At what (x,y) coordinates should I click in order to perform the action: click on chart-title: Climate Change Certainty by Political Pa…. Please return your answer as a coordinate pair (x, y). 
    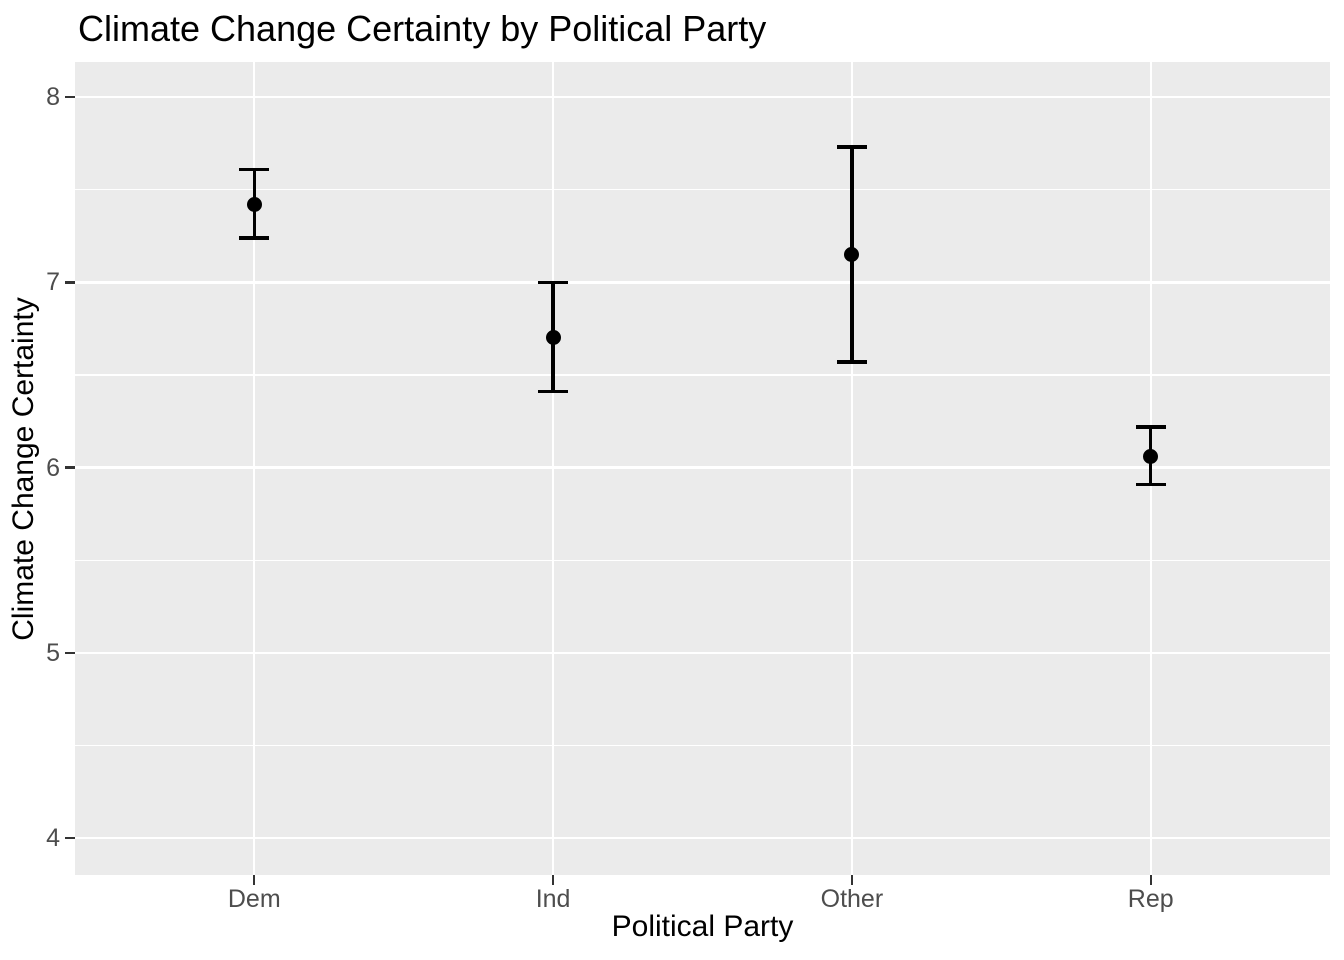
    Looking at the image, I should click on (422, 28).